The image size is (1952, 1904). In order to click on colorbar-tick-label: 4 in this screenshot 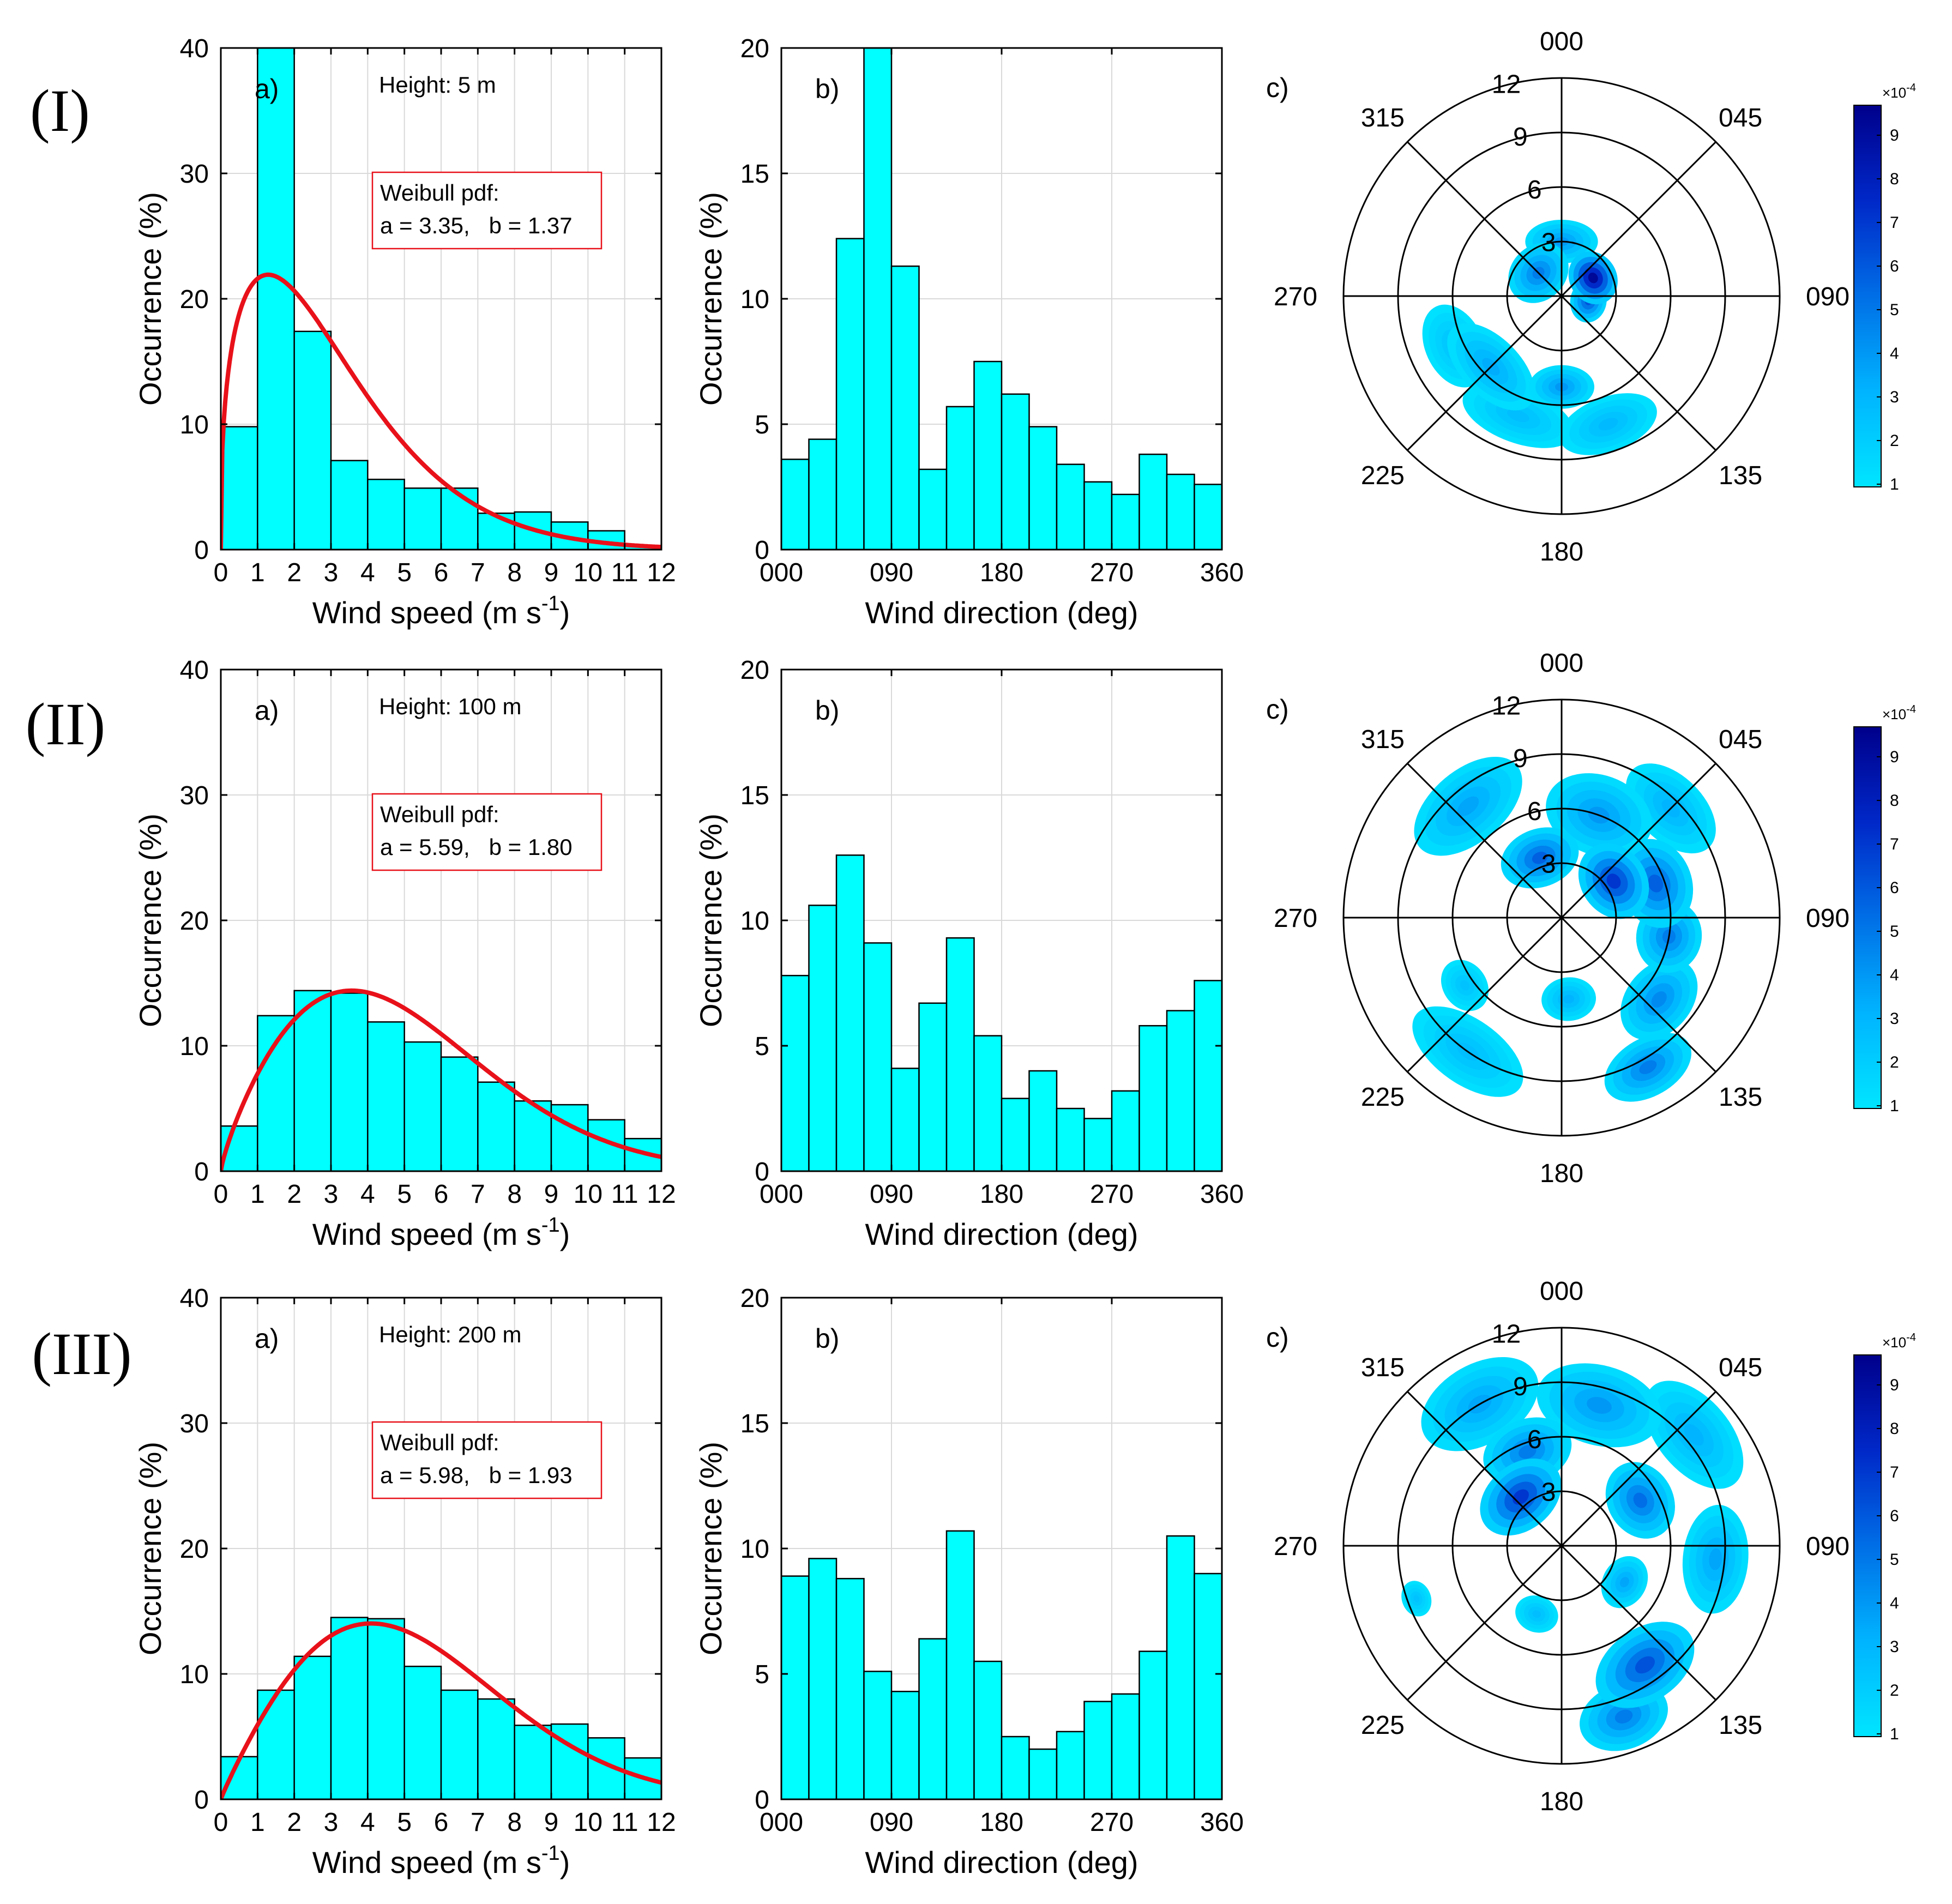, I will do `click(1894, 354)`.